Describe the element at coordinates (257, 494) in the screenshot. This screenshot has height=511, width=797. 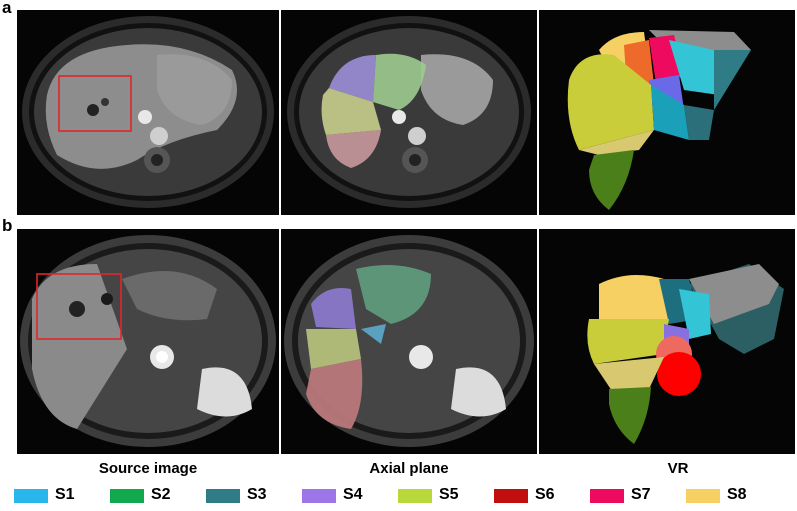
I see `legend-label: S3` at that location.